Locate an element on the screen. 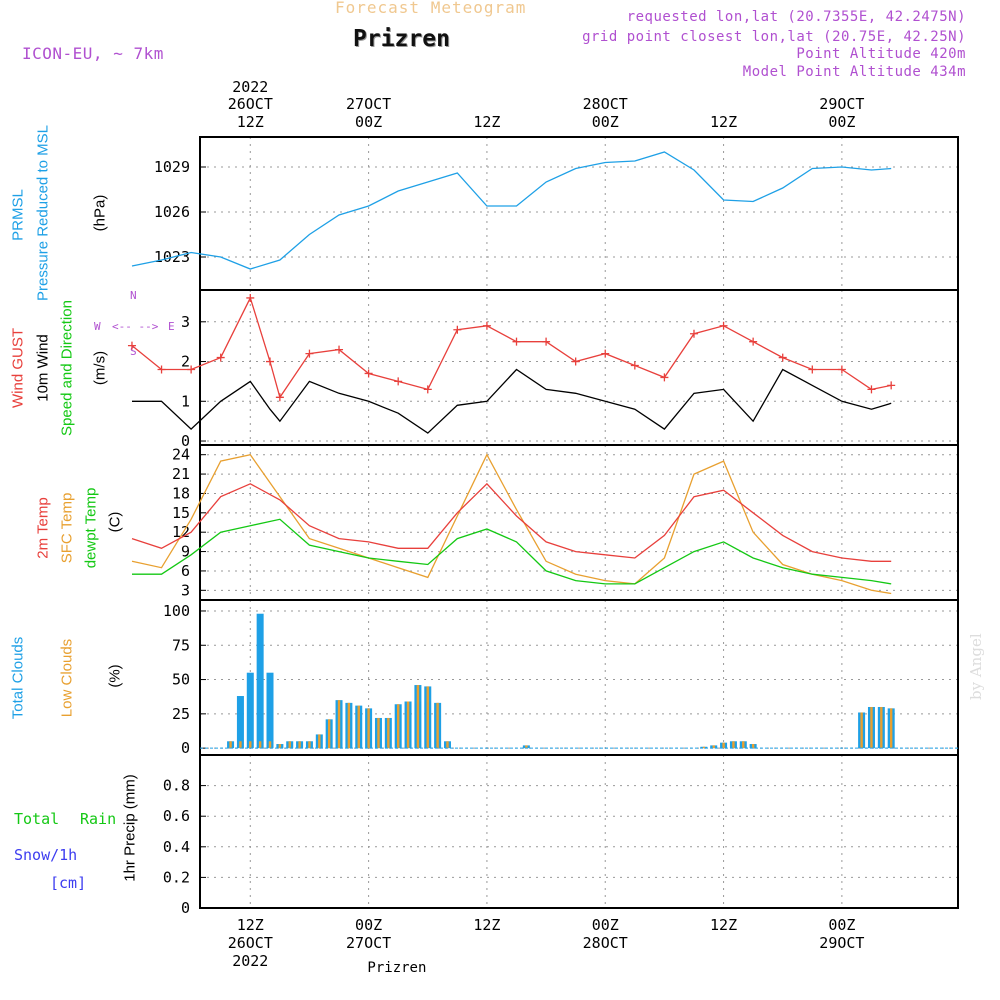 Image resolution: width=1000 pixels, height=1000 pixels. y-tick-label: 18 is located at coordinates (181, 493).